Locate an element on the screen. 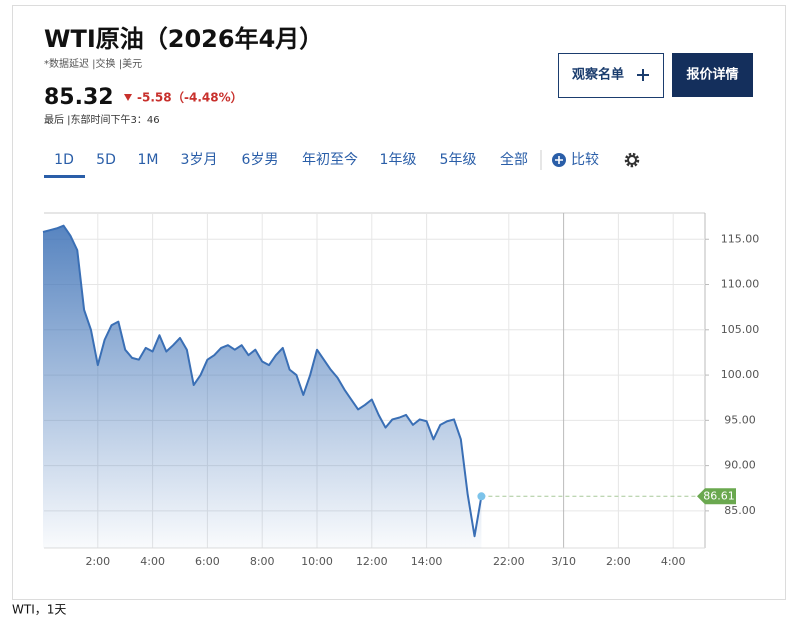  compare-button: 比较 is located at coordinates (575, 160).